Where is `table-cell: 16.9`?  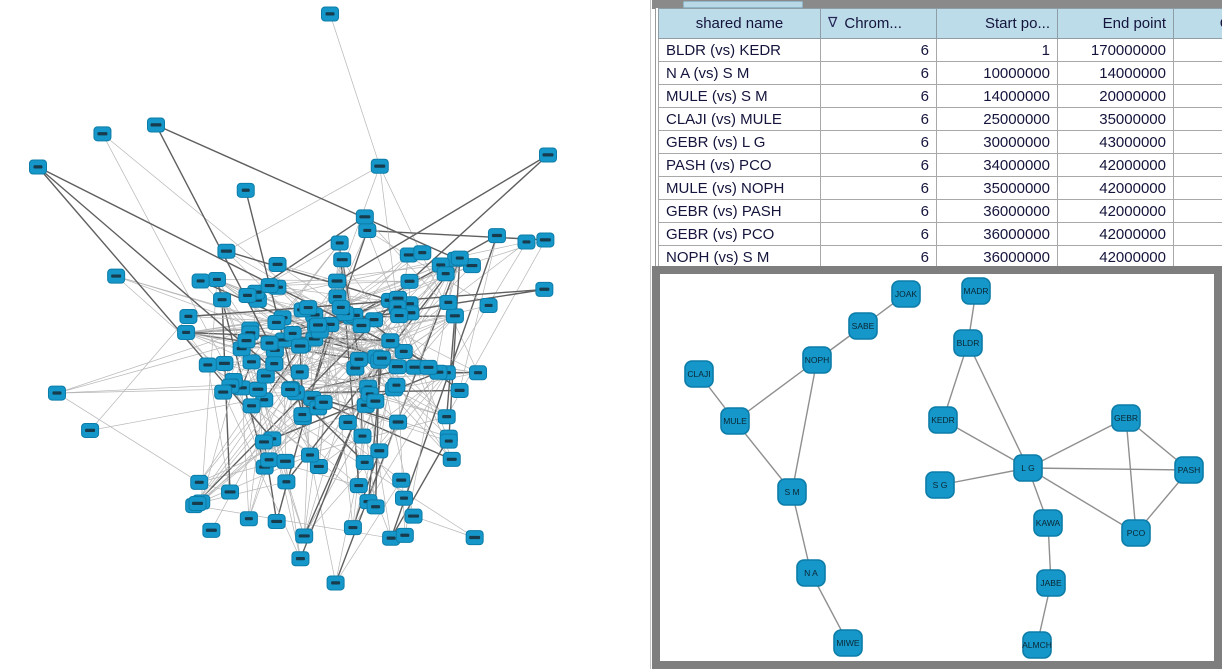
table-cell: 16.9 is located at coordinates (1197, 142).